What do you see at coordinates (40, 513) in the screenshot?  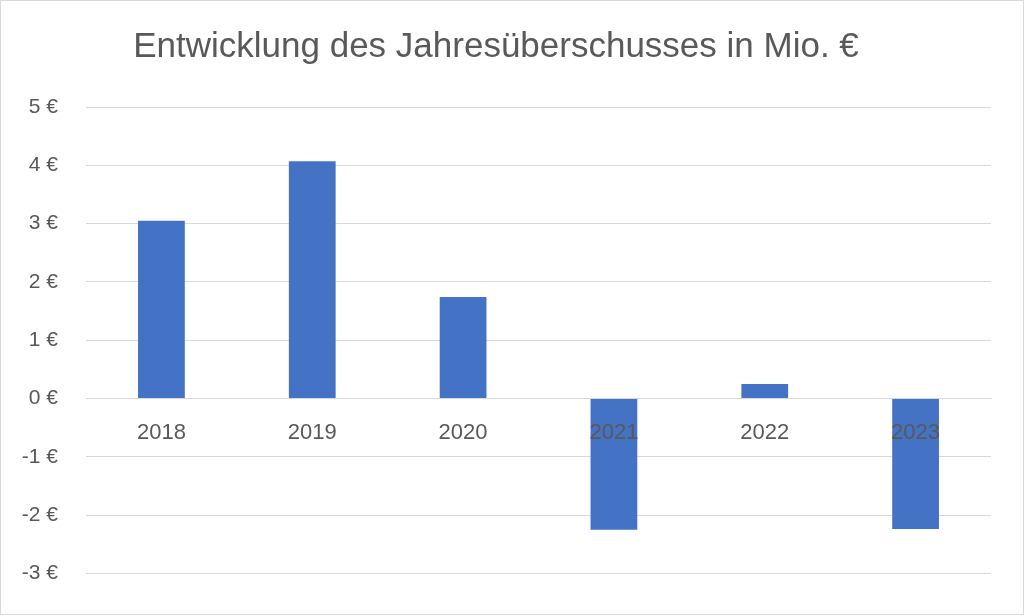 I see `y-tick-label: -2 €` at bounding box center [40, 513].